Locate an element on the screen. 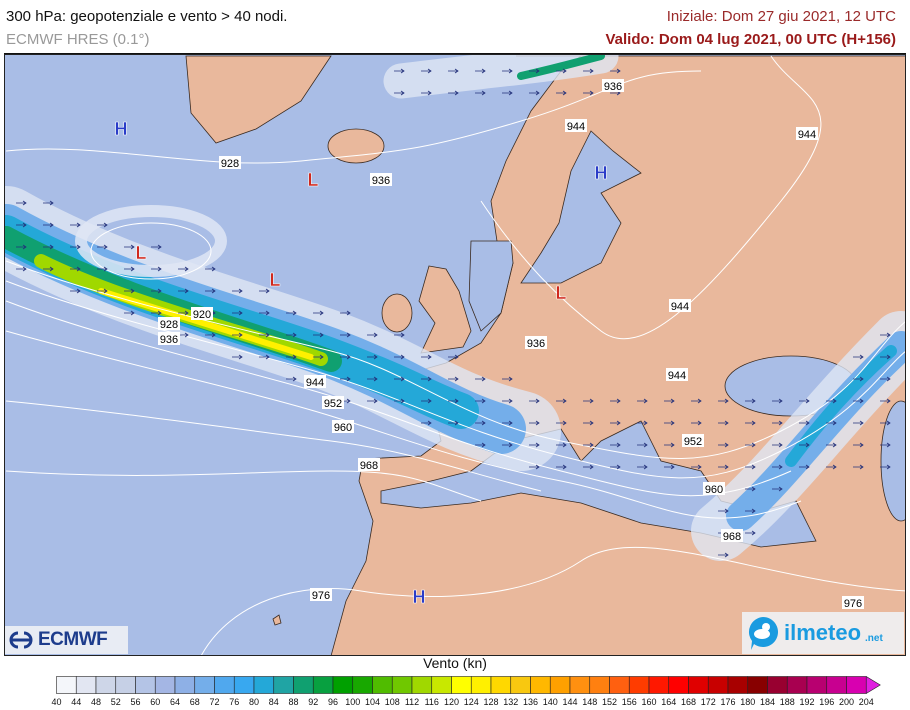  svg-text: 920 is located at coordinates (202, 315).